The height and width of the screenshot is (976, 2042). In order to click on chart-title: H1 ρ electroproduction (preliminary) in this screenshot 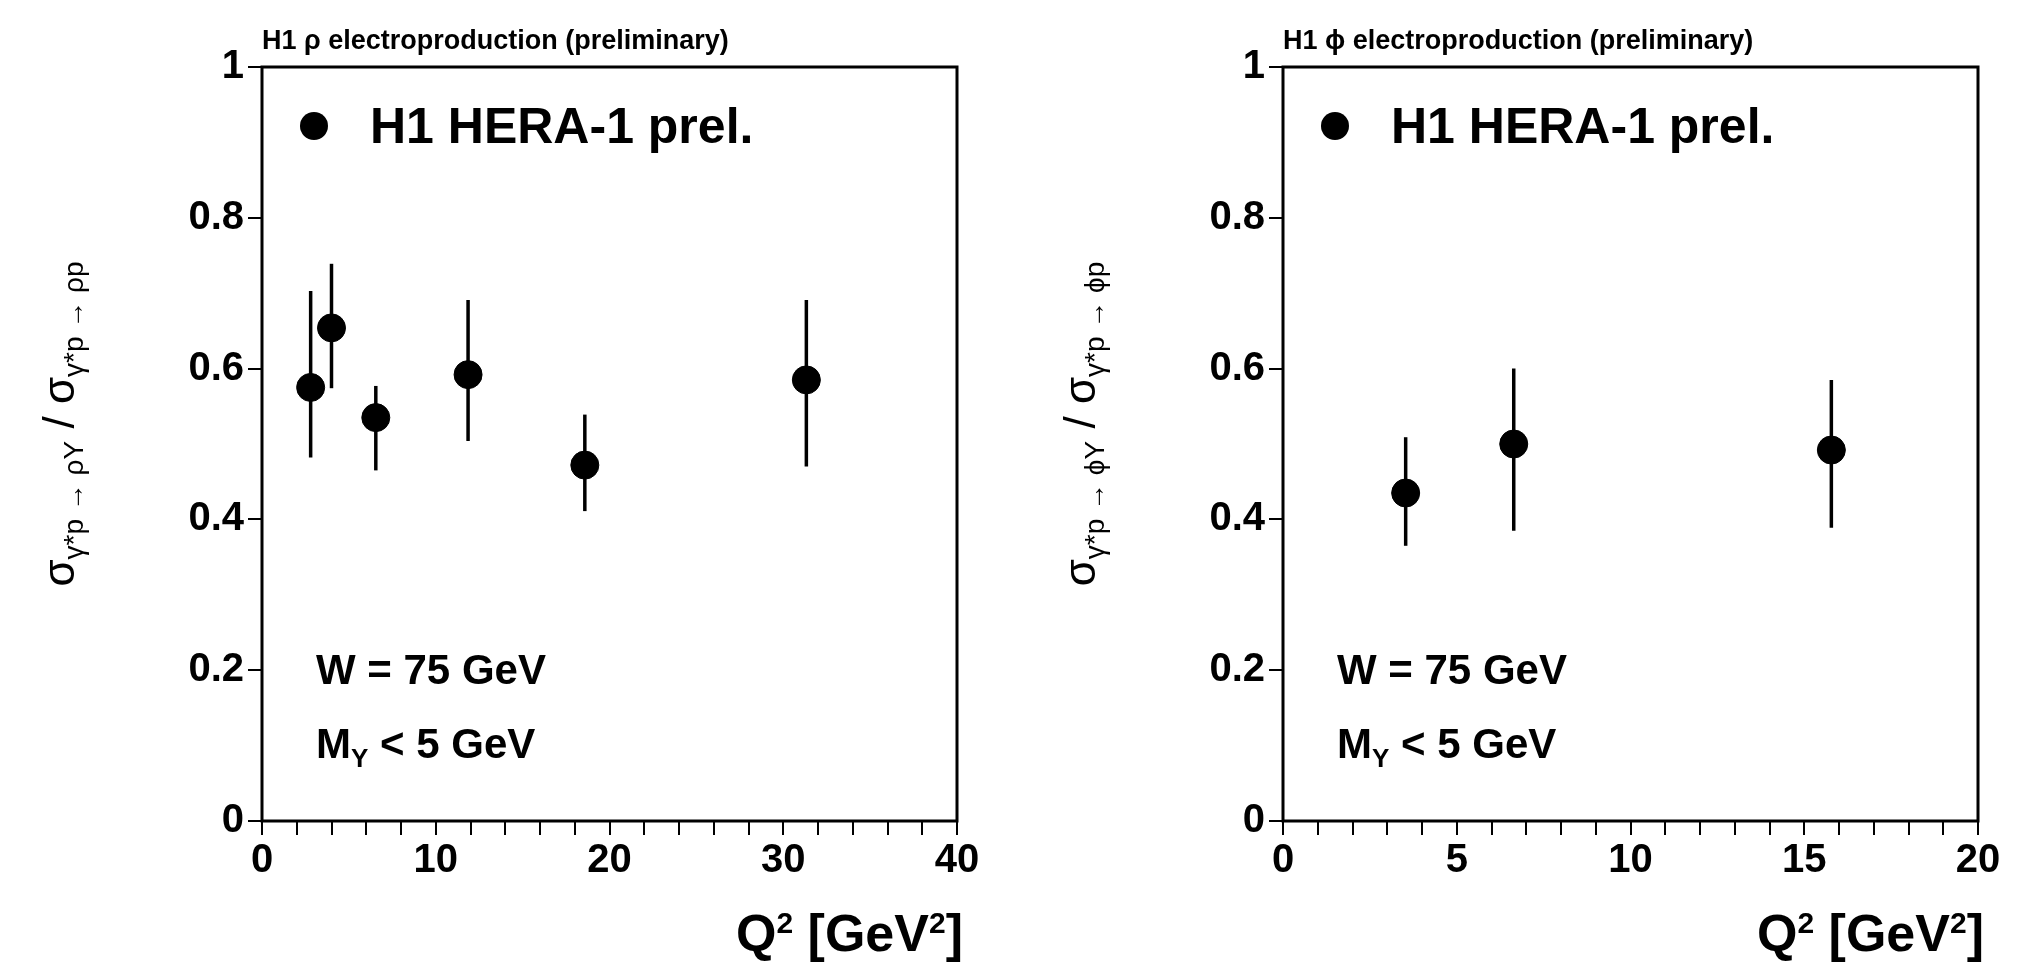, I will do `click(495, 40)`.